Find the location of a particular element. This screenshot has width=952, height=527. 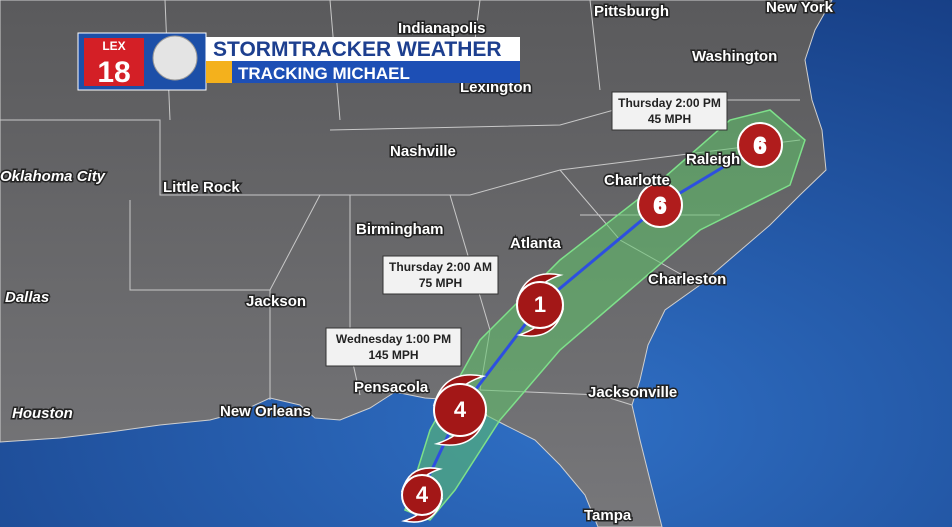

city-label: New Orleans is located at coordinates (265, 411).